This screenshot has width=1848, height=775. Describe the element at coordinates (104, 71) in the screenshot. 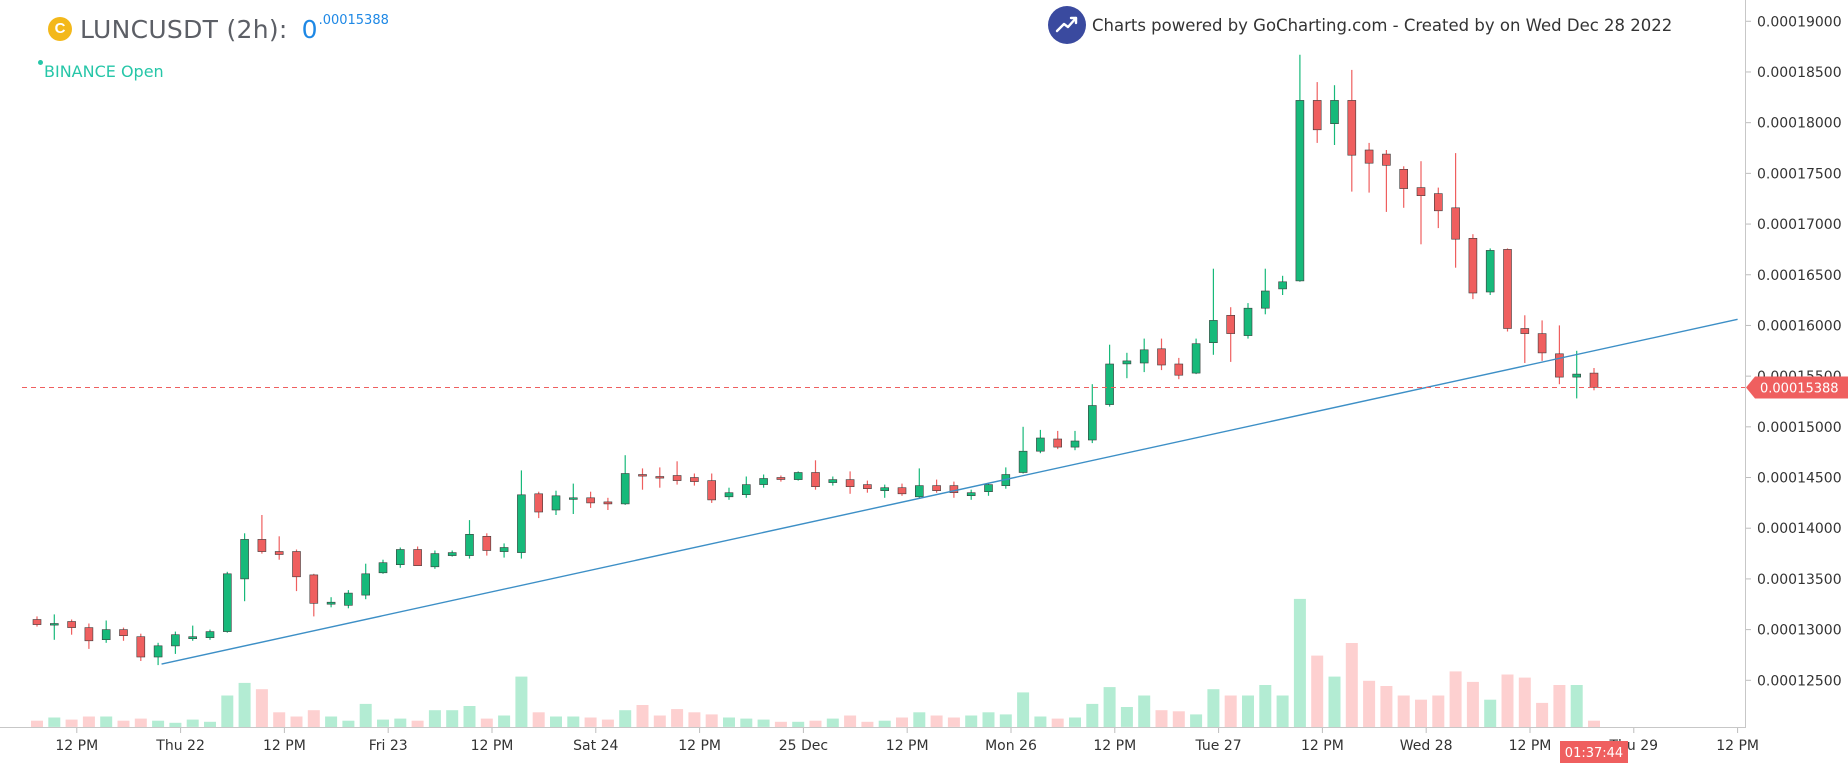

I see `exchange-label: BINANCE Open` at that location.